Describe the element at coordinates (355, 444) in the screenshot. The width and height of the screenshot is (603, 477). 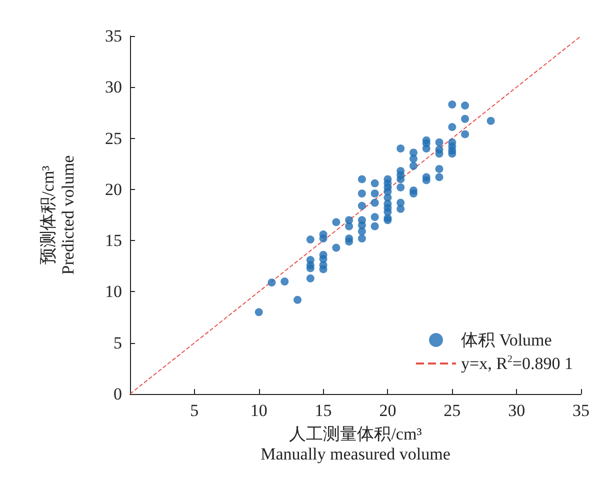
I see `x-axis-title: 人工测量体积/cm³ Manually measured volume` at that location.